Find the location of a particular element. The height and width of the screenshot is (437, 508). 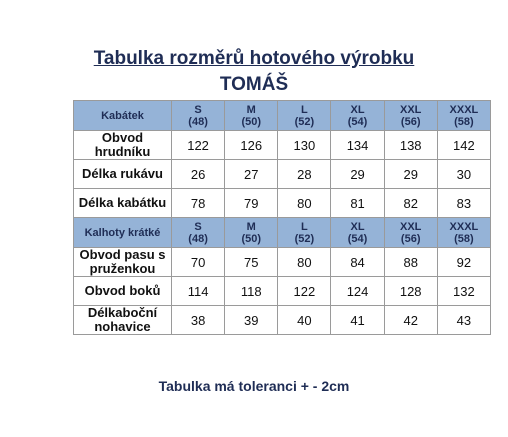

value-cell: 27 is located at coordinates (251, 174).